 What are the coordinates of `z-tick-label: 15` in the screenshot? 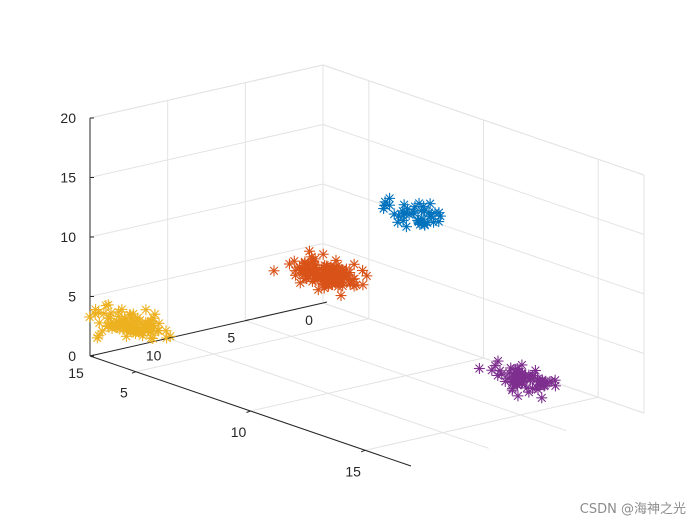 It's located at (68, 178).